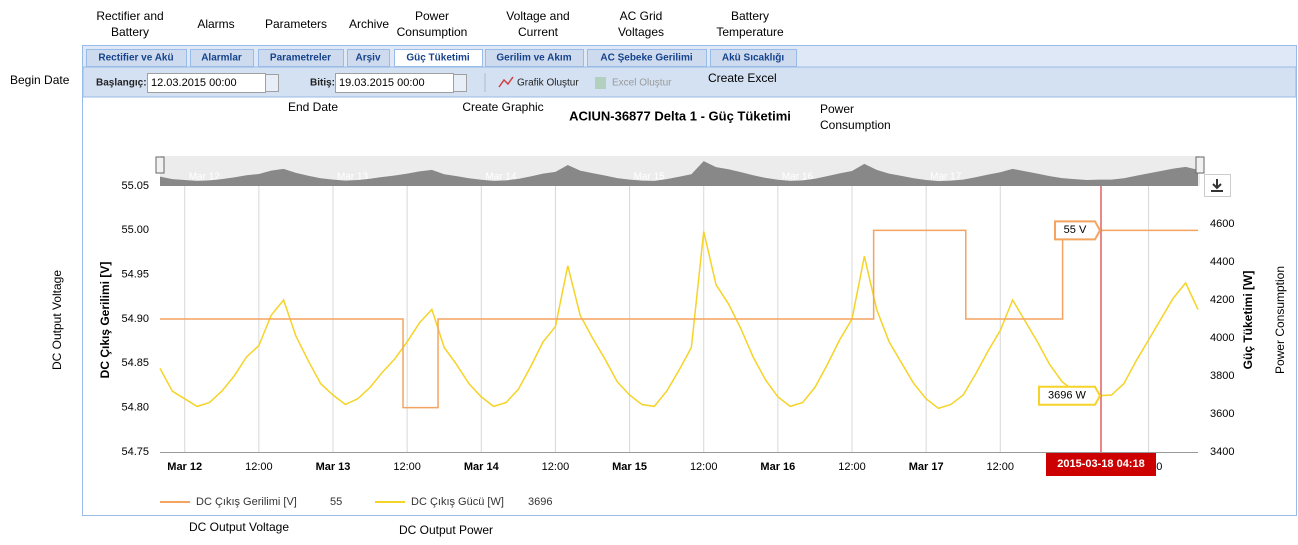 This screenshot has height=545, width=1298. I want to click on annotation: DC Output Power, so click(446, 530).